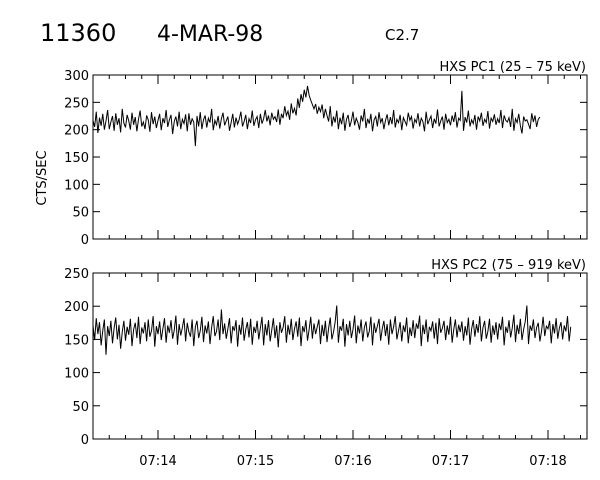 Image resolution: width=600 pixels, height=480 pixels. Describe the element at coordinates (255, 461) in the screenshot. I see `xtick-label: 07:15` at that location.